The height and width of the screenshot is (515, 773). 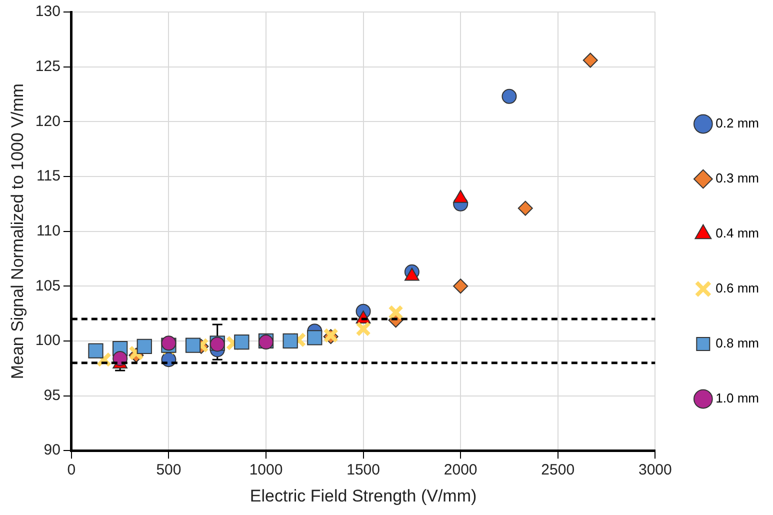 I want to click on x-tick-label: 2500, so click(x=558, y=470).